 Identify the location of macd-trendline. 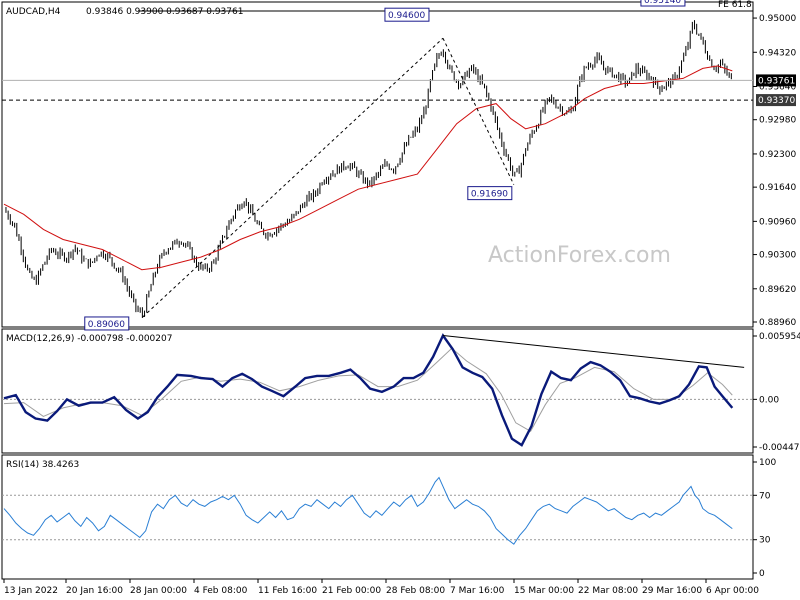
(593, 351).